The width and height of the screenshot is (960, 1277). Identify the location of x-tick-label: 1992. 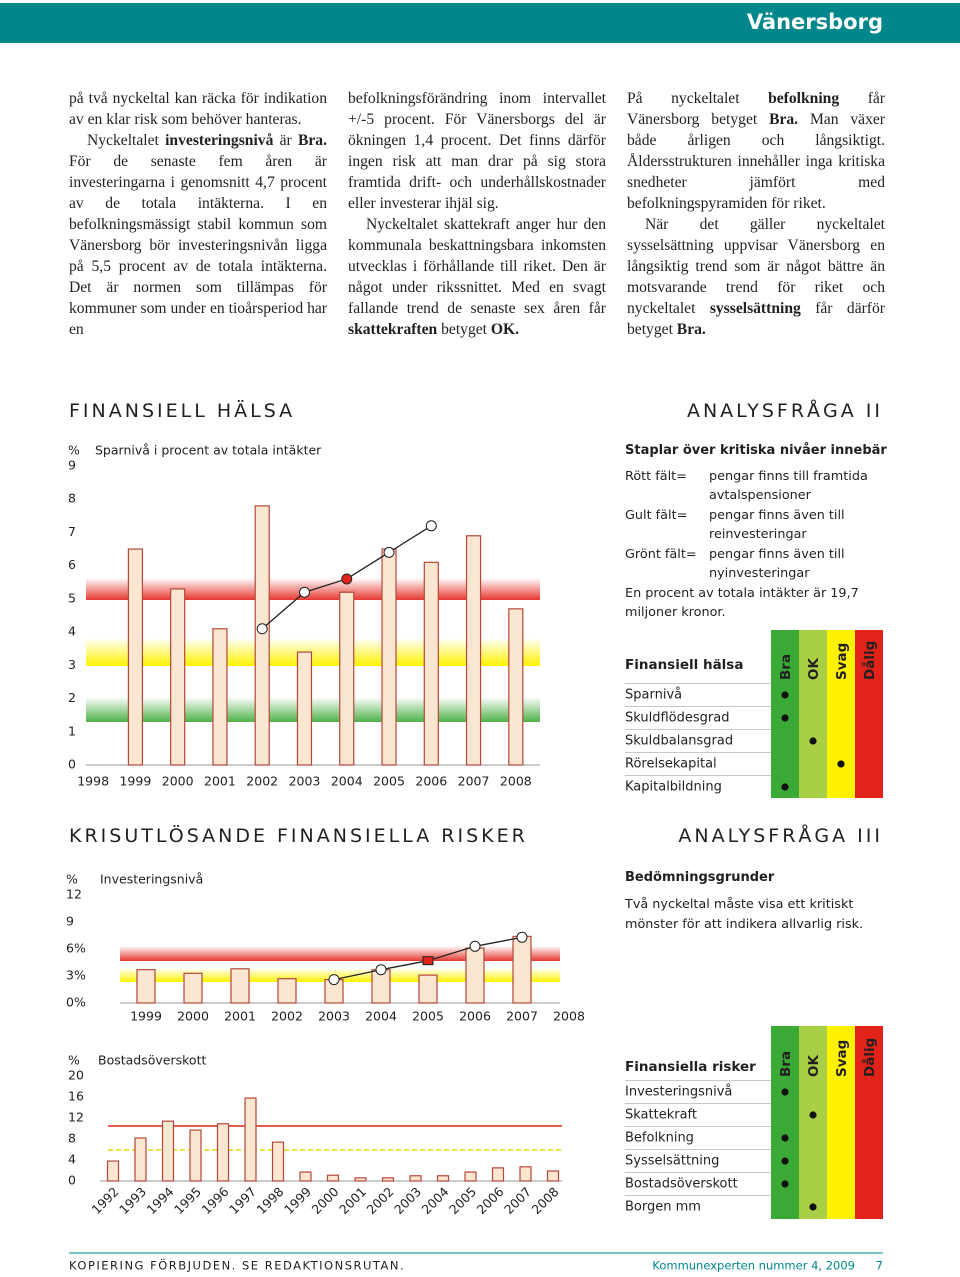
(104, 1200).